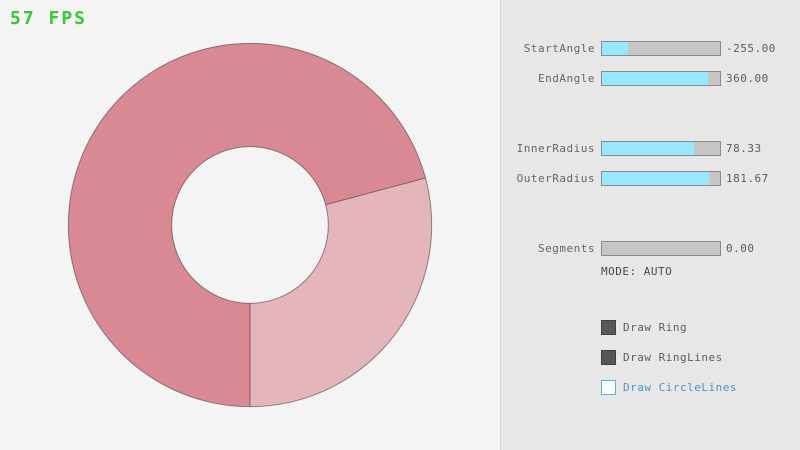 The height and width of the screenshot is (450, 800). I want to click on startangle-label: StartAngle, so click(559, 48).